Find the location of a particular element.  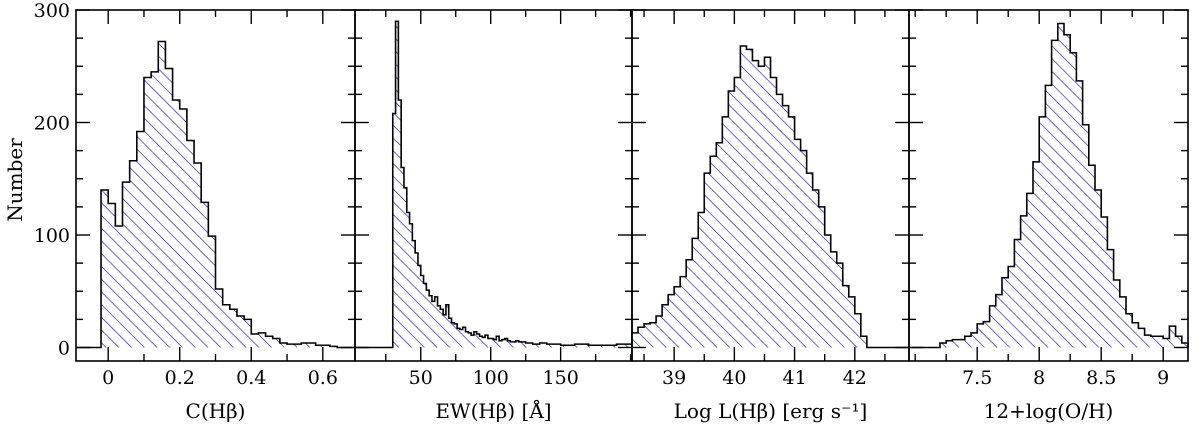

x-tick-label-log-l-hbeta: 41 is located at coordinates (794, 378).